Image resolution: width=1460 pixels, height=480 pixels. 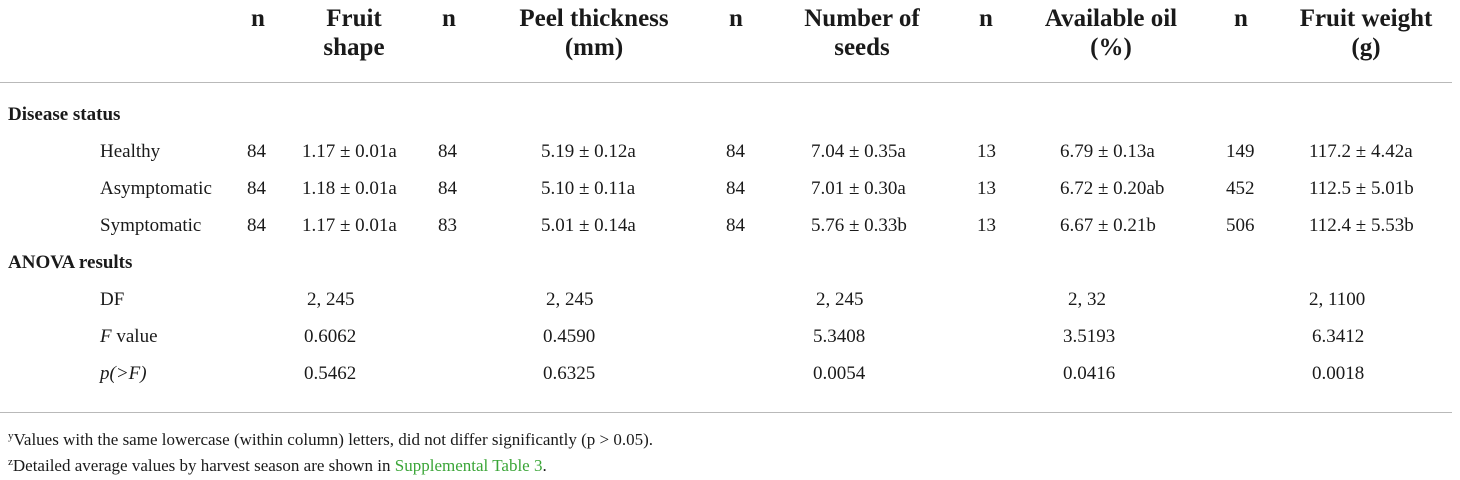 What do you see at coordinates (1241, 18) in the screenshot?
I see `header-n-5: n` at bounding box center [1241, 18].